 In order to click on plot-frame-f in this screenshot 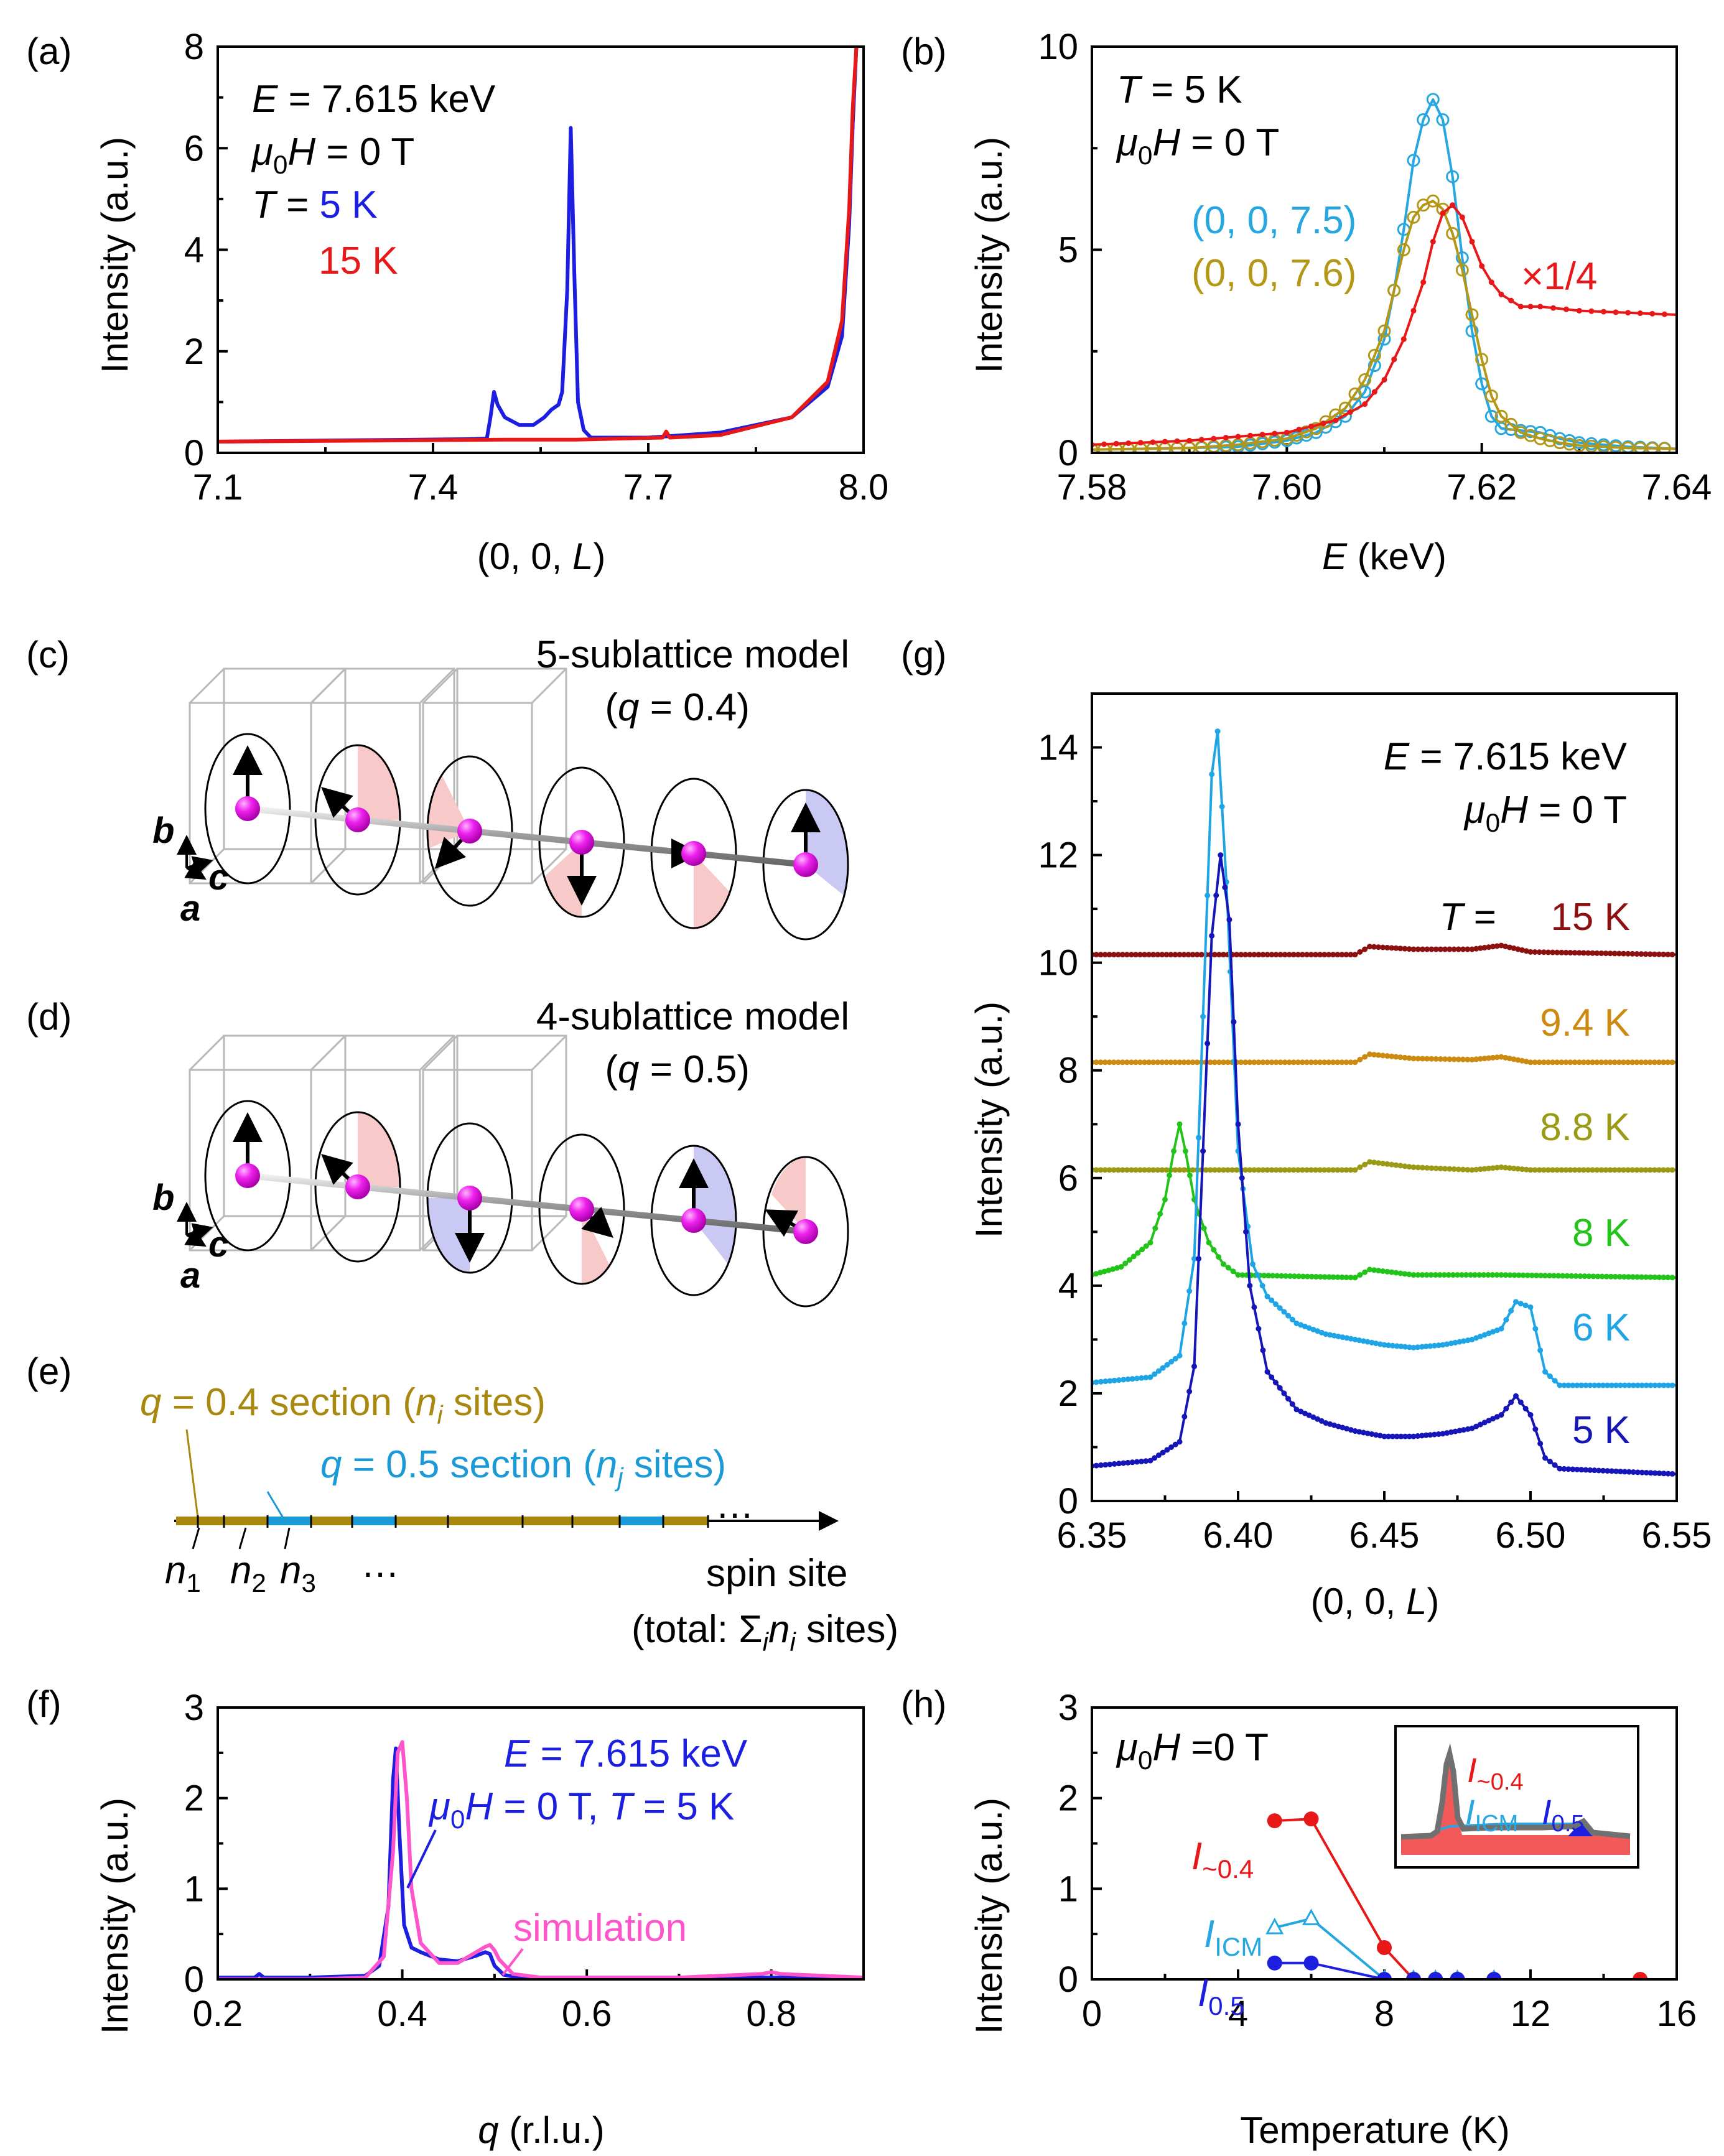, I will do `click(541, 1843)`.